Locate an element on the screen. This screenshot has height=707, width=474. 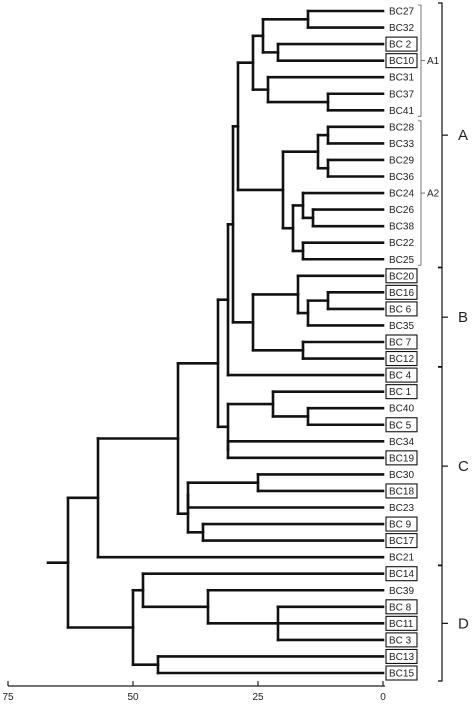
leaf-label: BC29 is located at coordinates (401, 160).